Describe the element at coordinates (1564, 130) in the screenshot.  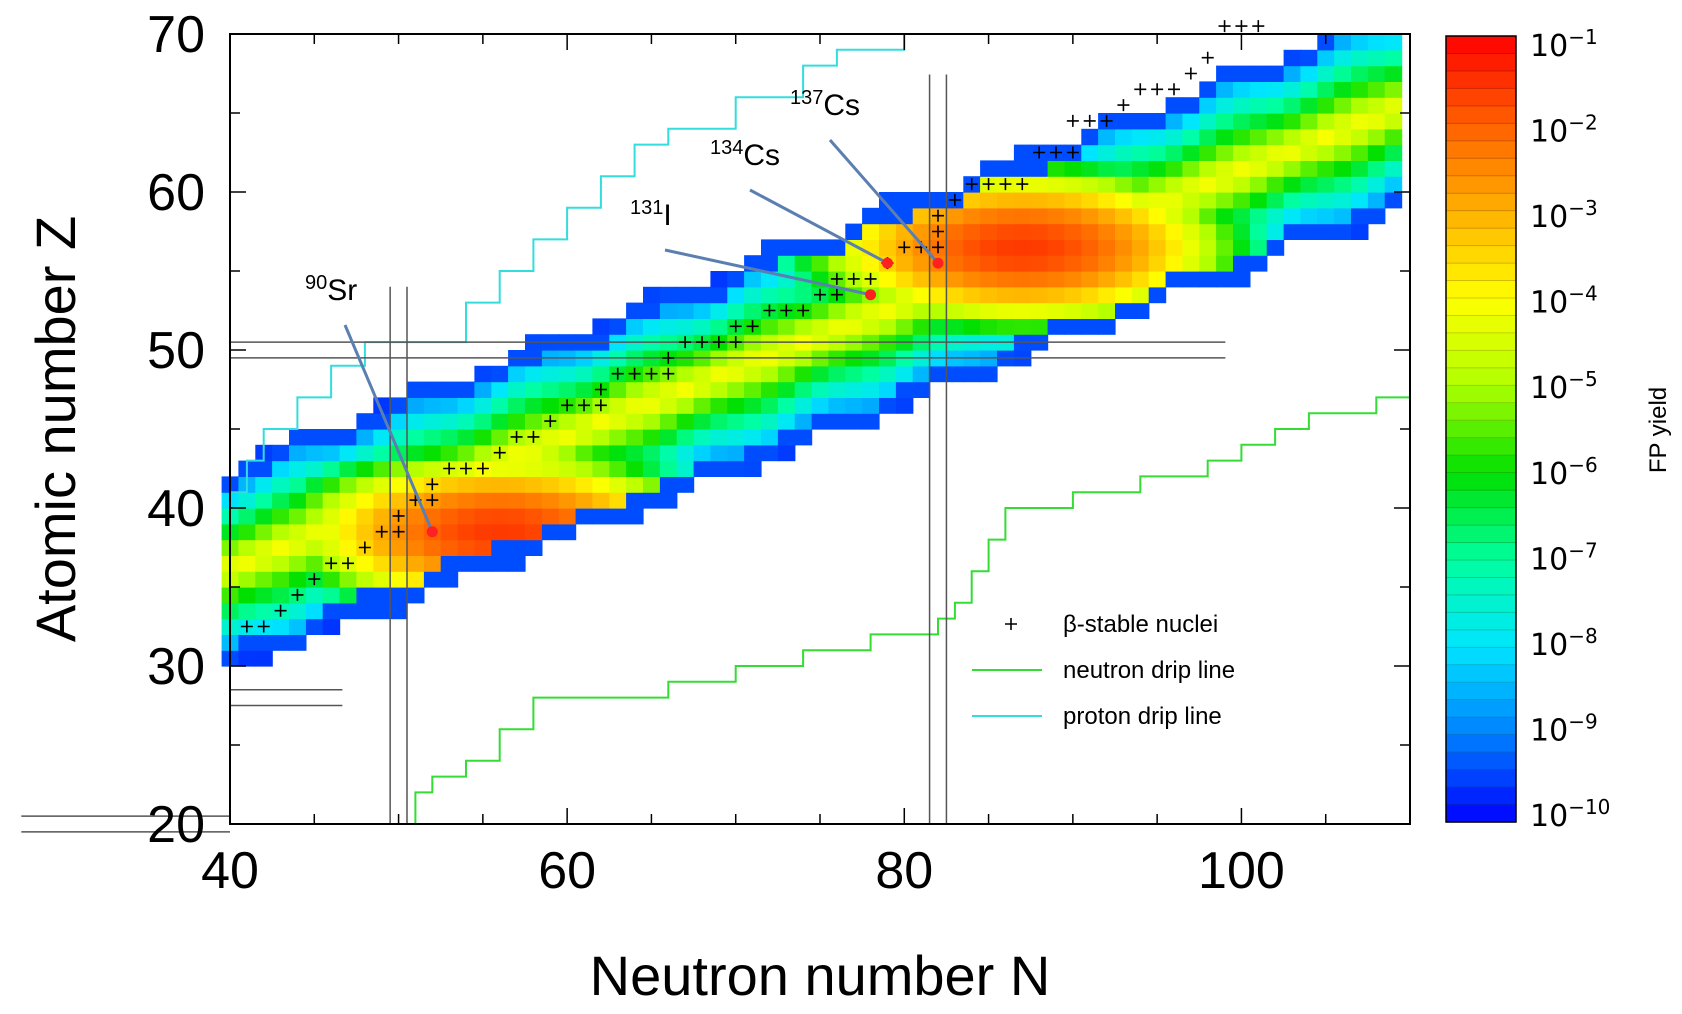
I see `colorbar-tick-label: 10−2` at that location.